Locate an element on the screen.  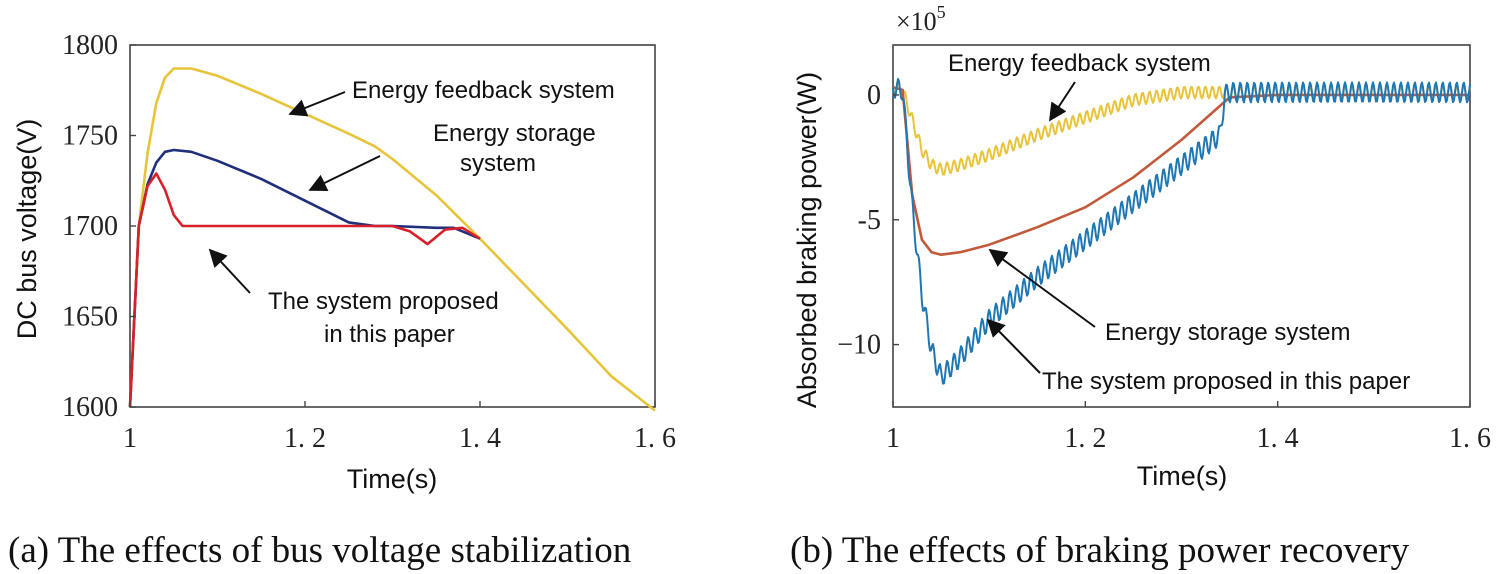
panel-b-x-tick-label: 1. 4 is located at coordinates (1278, 438).